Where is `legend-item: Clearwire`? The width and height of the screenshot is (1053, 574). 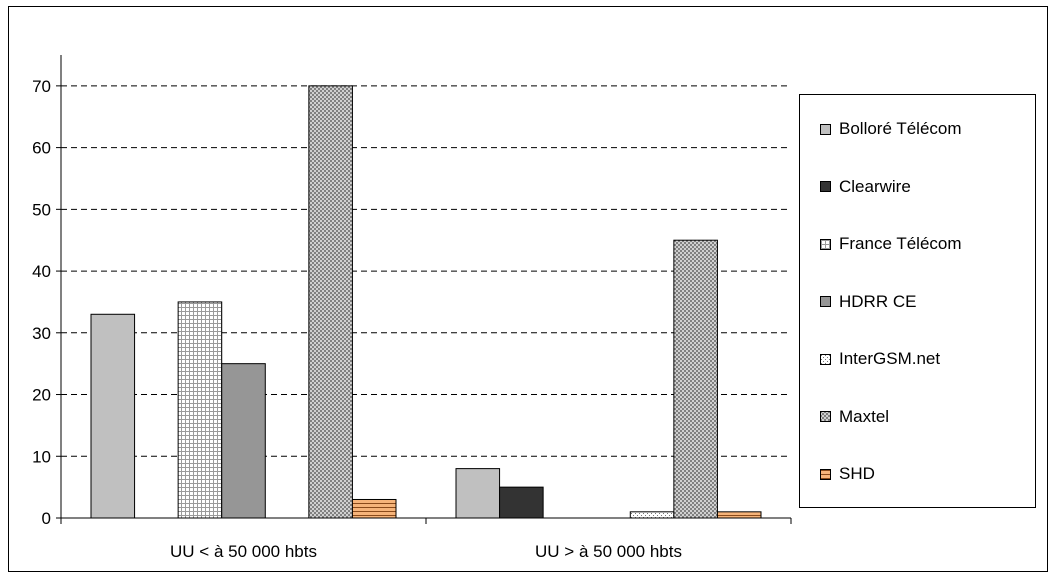 legend-item: Clearwire is located at coordinates (865, 187).